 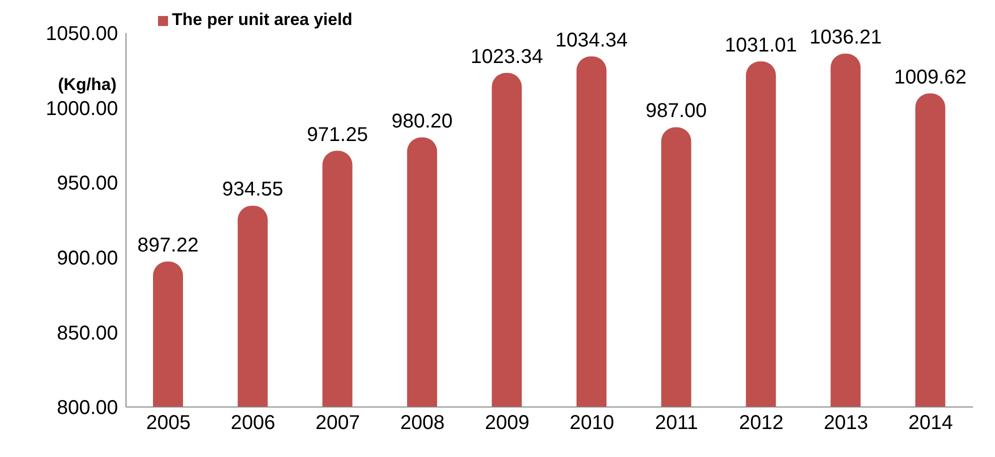 What do you see at coordinates (168, 423) in the screenshot?
I see `x-tick-label: 2005` at bounding box center [168, 423].